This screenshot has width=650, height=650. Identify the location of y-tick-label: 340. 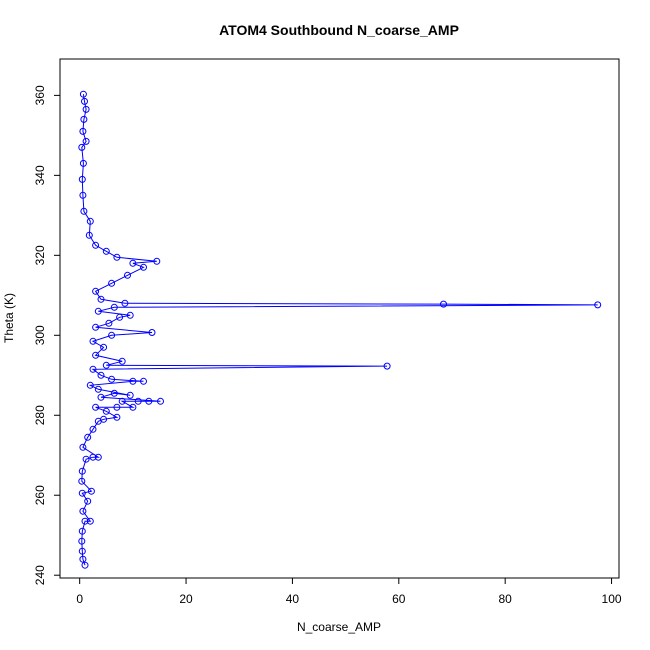
(40, 175).